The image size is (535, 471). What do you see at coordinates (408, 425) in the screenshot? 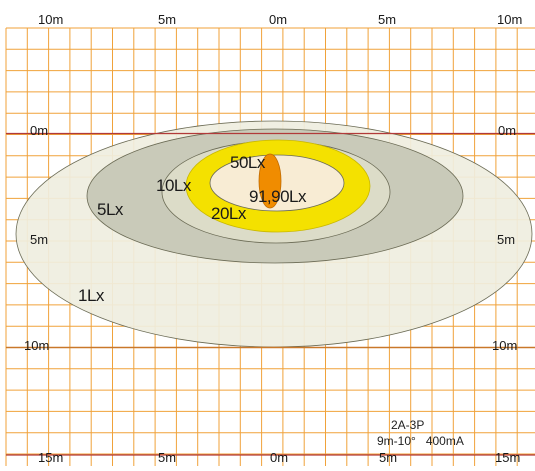
I see `model-label: 2A-3P` at bounding box center [408, 425].